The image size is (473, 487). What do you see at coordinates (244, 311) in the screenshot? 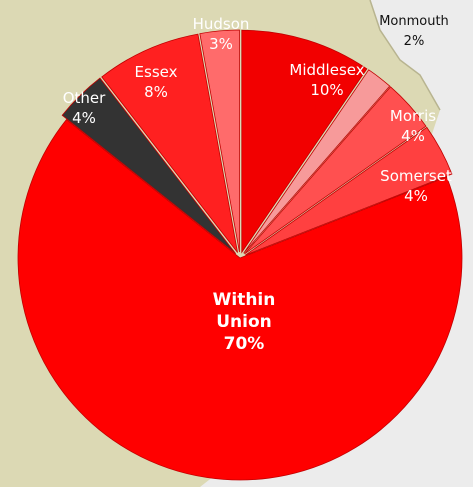
I see `slice-name: Within Union` at bounding box center [244, 311].